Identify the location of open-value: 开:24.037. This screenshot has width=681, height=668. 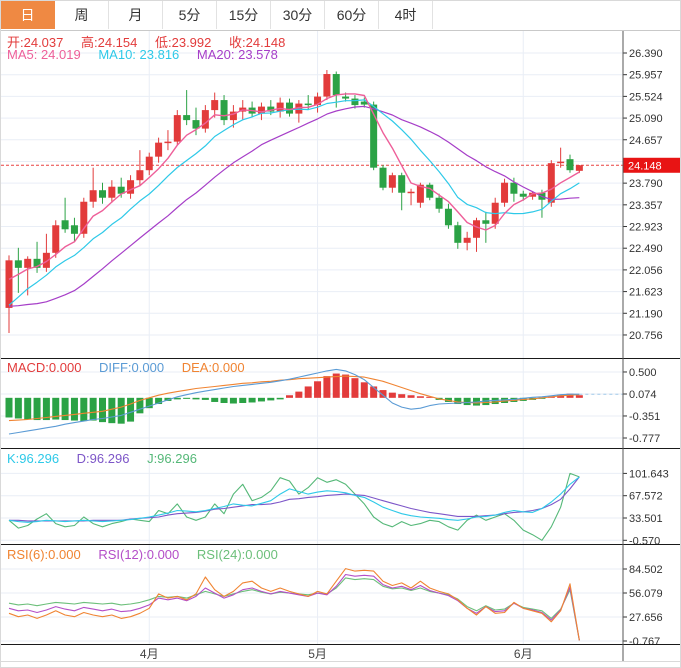
(35, 42).